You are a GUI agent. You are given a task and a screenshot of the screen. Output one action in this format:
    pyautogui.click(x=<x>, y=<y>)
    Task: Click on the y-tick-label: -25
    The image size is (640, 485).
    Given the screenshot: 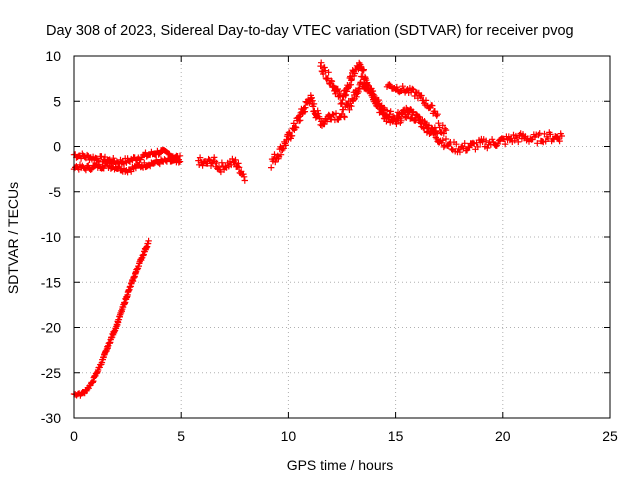 What is the action you would take?
    pyautogui.click(x=51, y=373)
    